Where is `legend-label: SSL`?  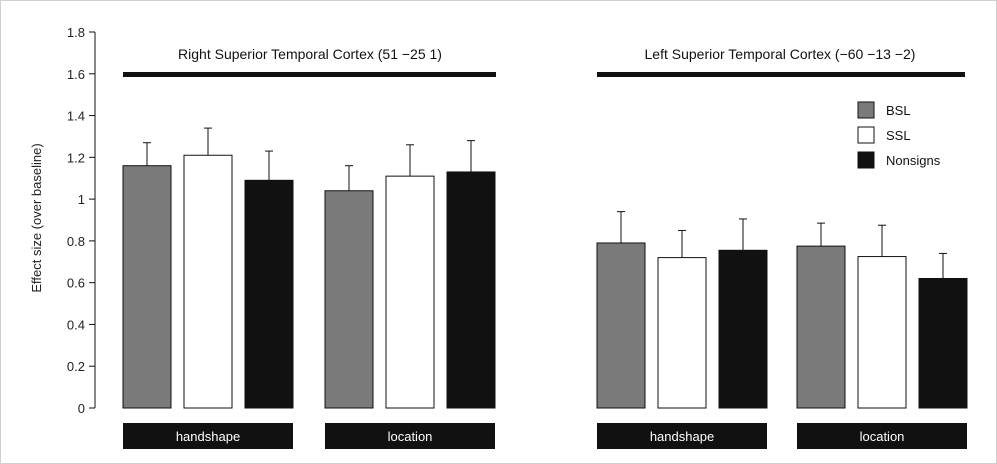 legend-label: SSL is located at coordinates (898, 135).